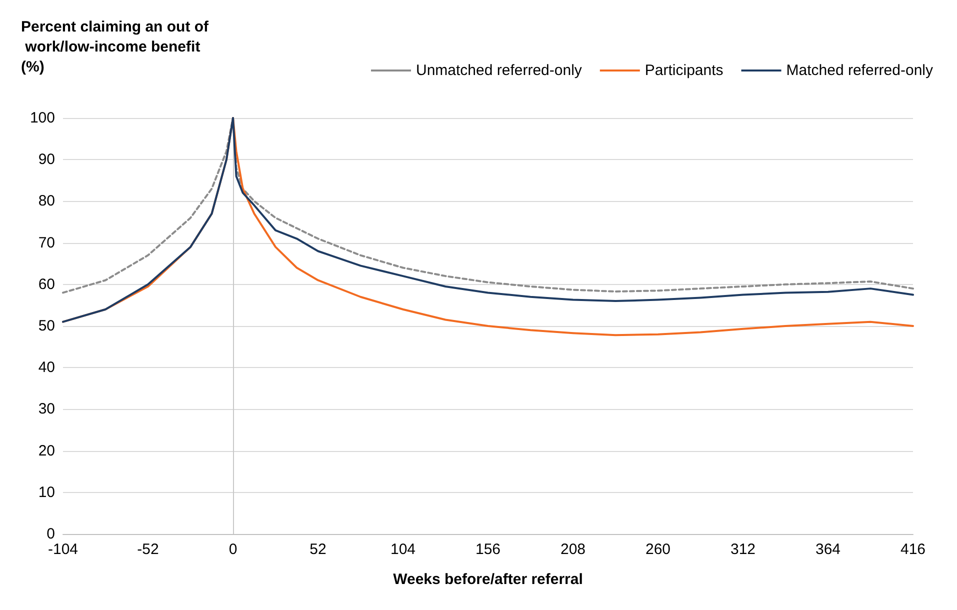  I want to click on x-tick-label: 208, so click(573, 549).